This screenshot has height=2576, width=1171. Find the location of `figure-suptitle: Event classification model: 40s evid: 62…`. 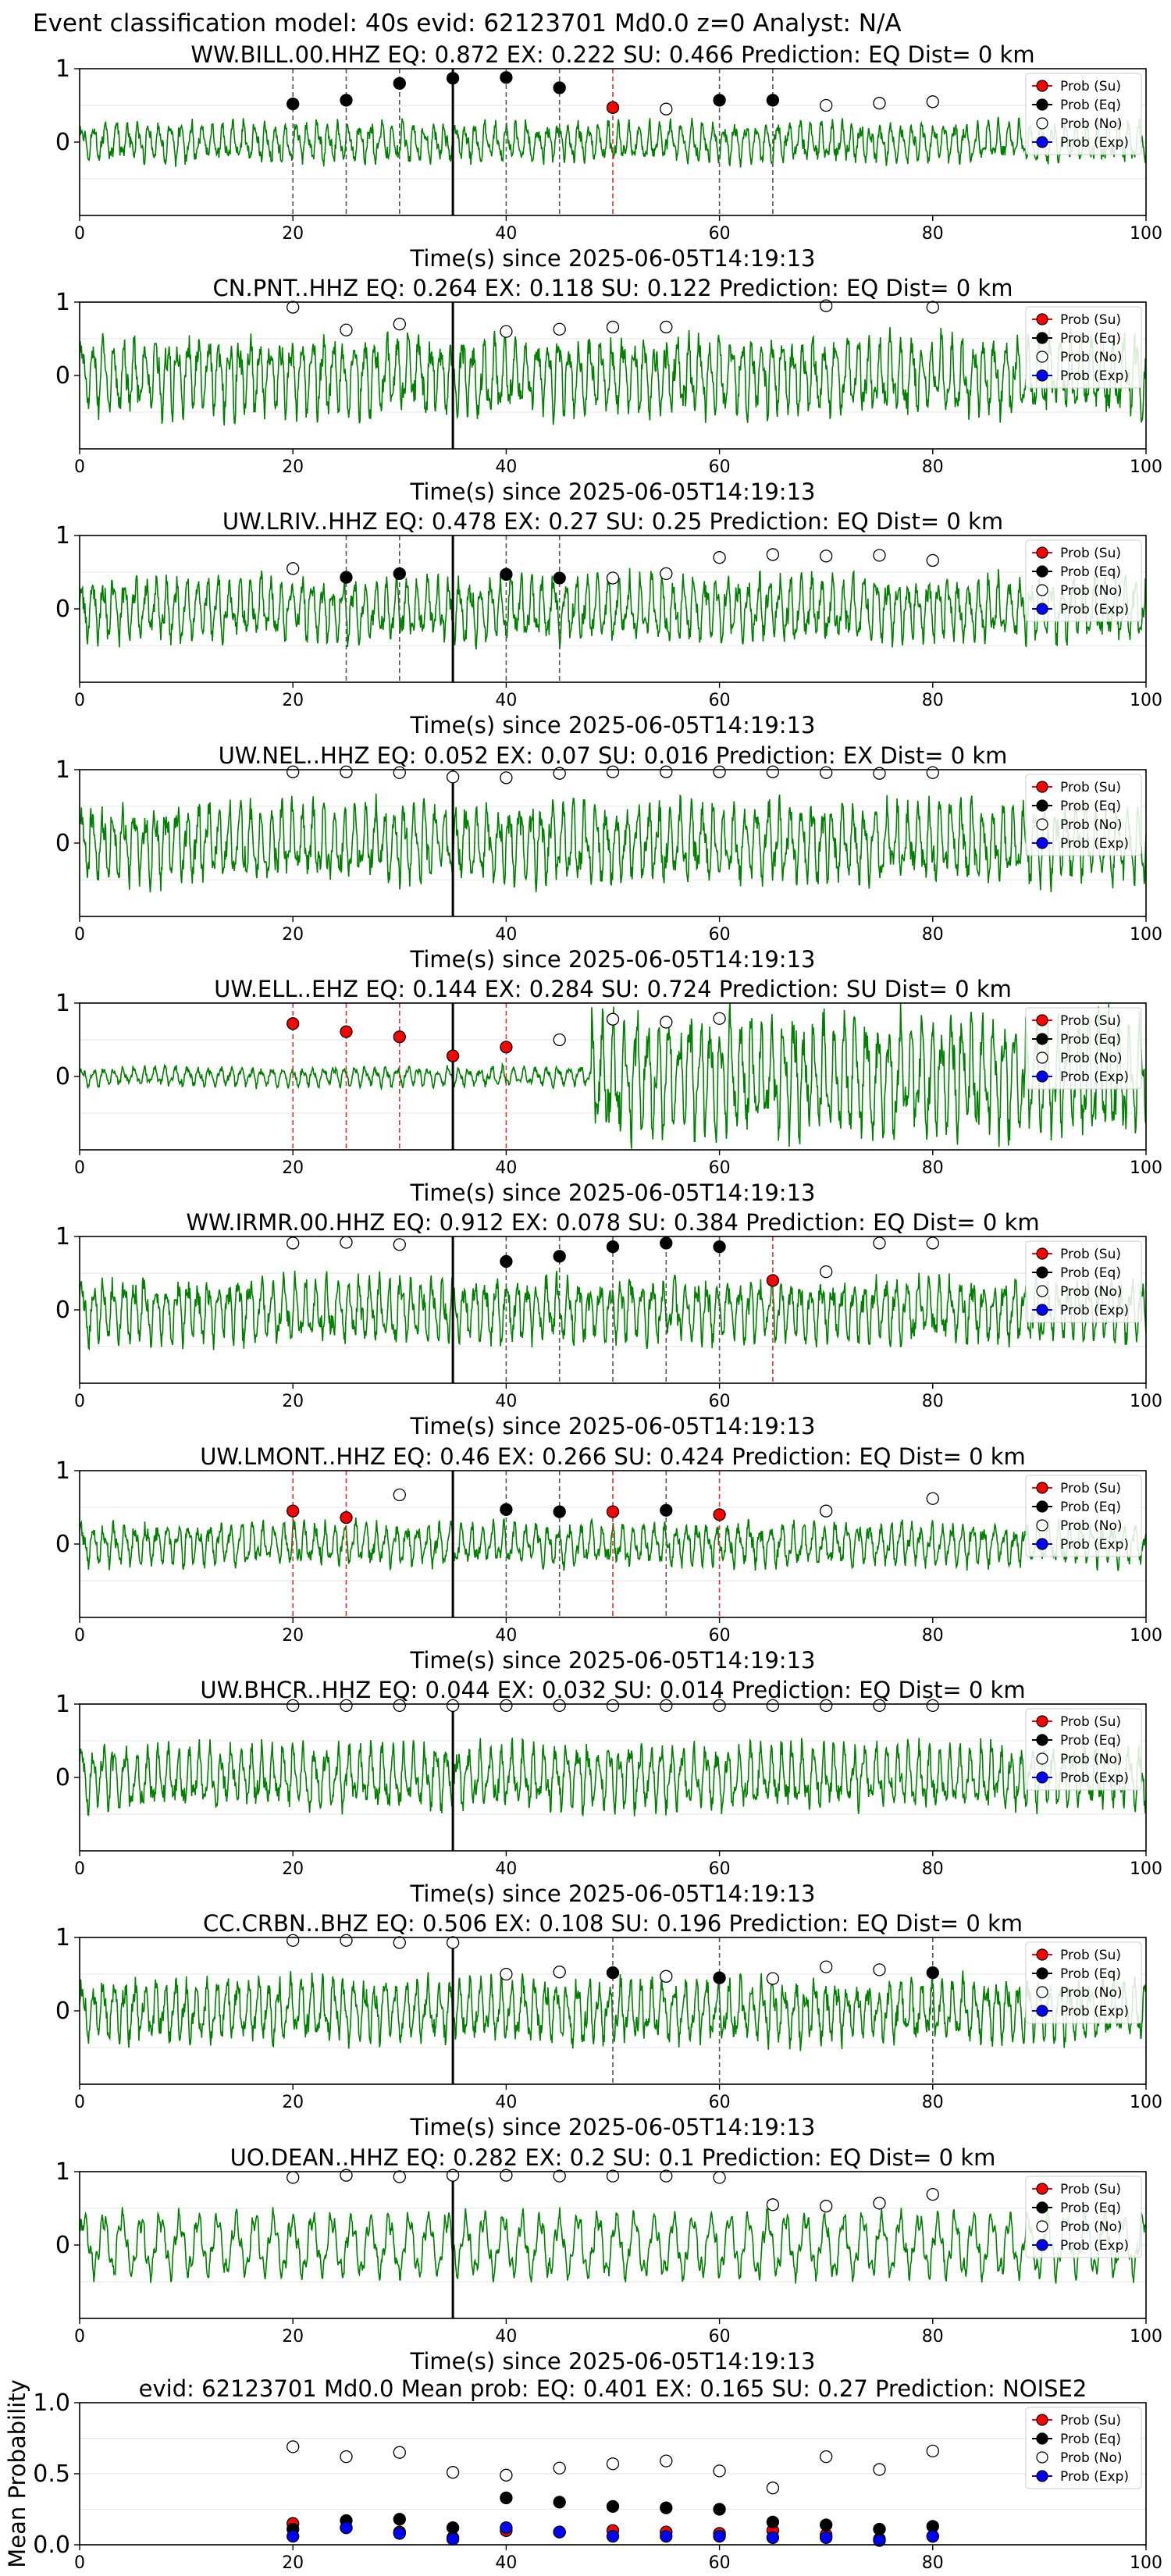

figure-suptitle: Event classification model: 40s evid: 62… is located at coordinates (467, 23).